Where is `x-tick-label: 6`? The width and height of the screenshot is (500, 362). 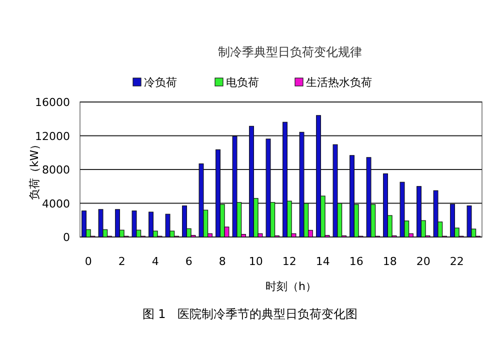 x-tick-label: 6 is located at coordinates (188, 261).